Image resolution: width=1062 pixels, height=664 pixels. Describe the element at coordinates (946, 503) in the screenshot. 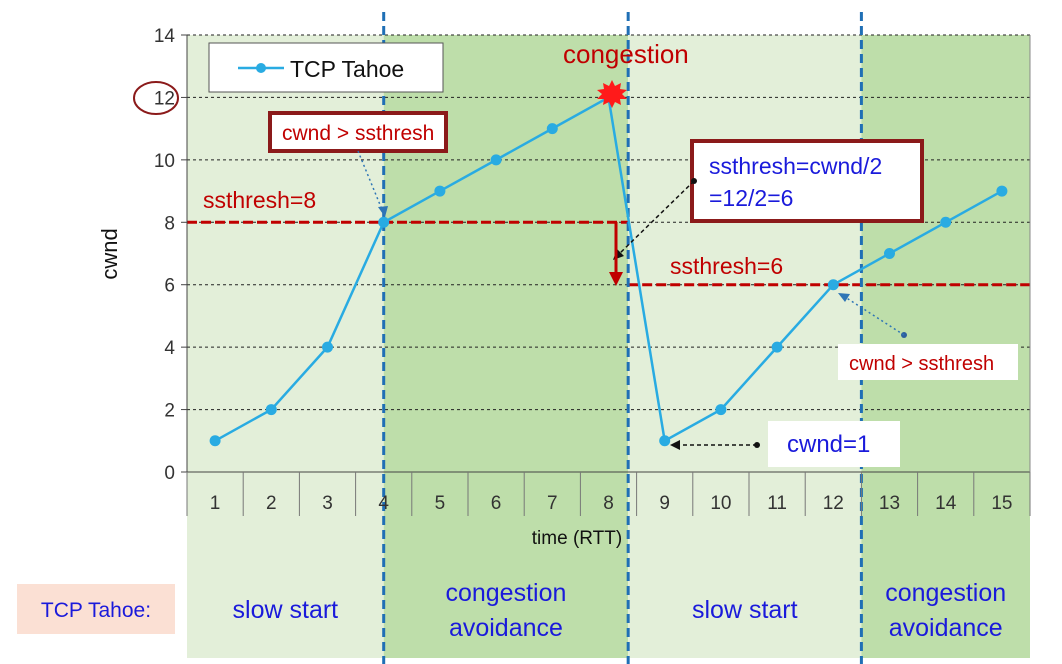

I see `x-tick-label-14: 14` at that location.